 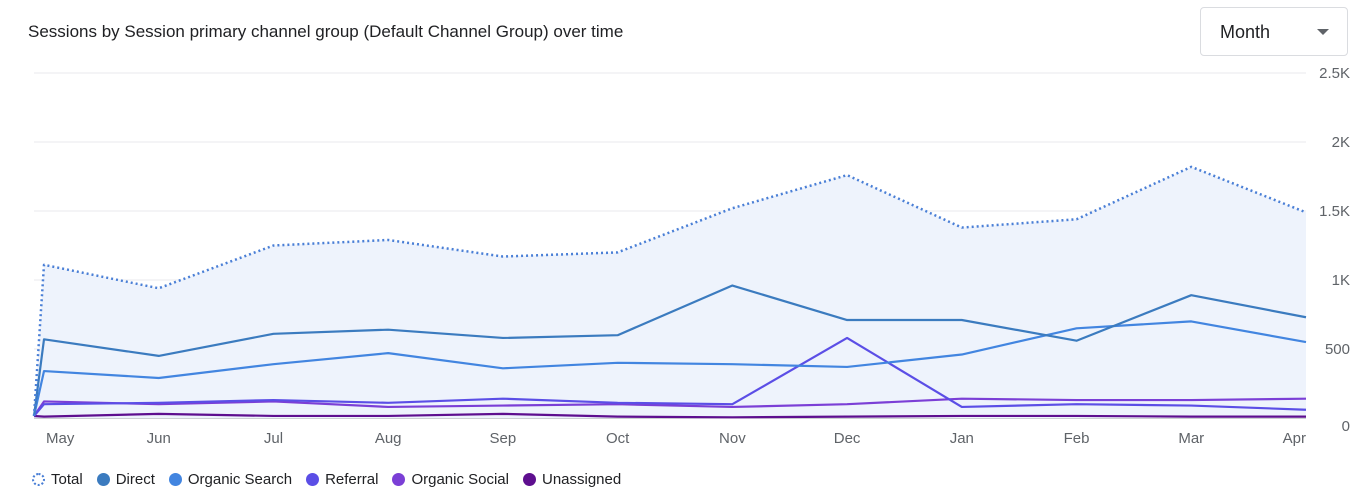 I want to click on series-line-unassigned, so click(x=669, y=415).